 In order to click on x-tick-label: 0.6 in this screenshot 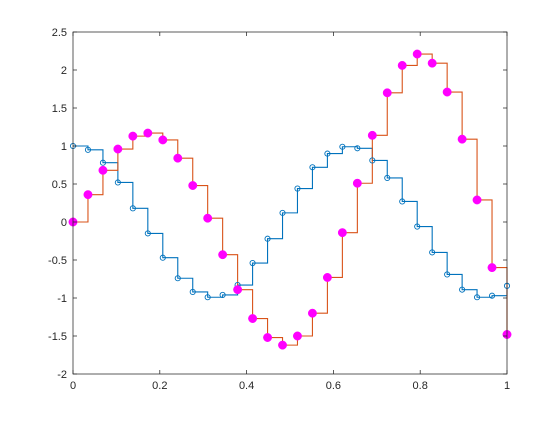, I will do `click(333, 386)`.